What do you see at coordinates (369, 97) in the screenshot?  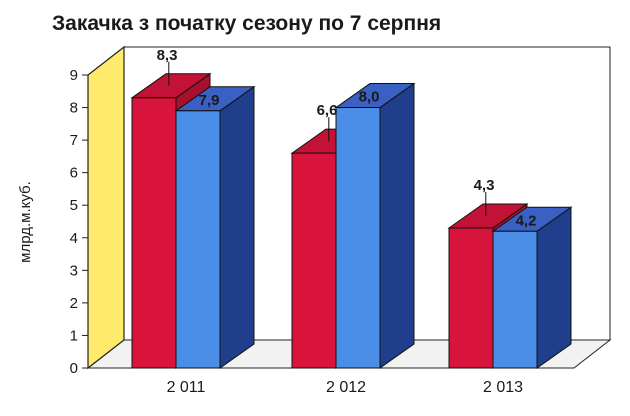 I see `data-label: 8,0` at bounding box center [369, 97].